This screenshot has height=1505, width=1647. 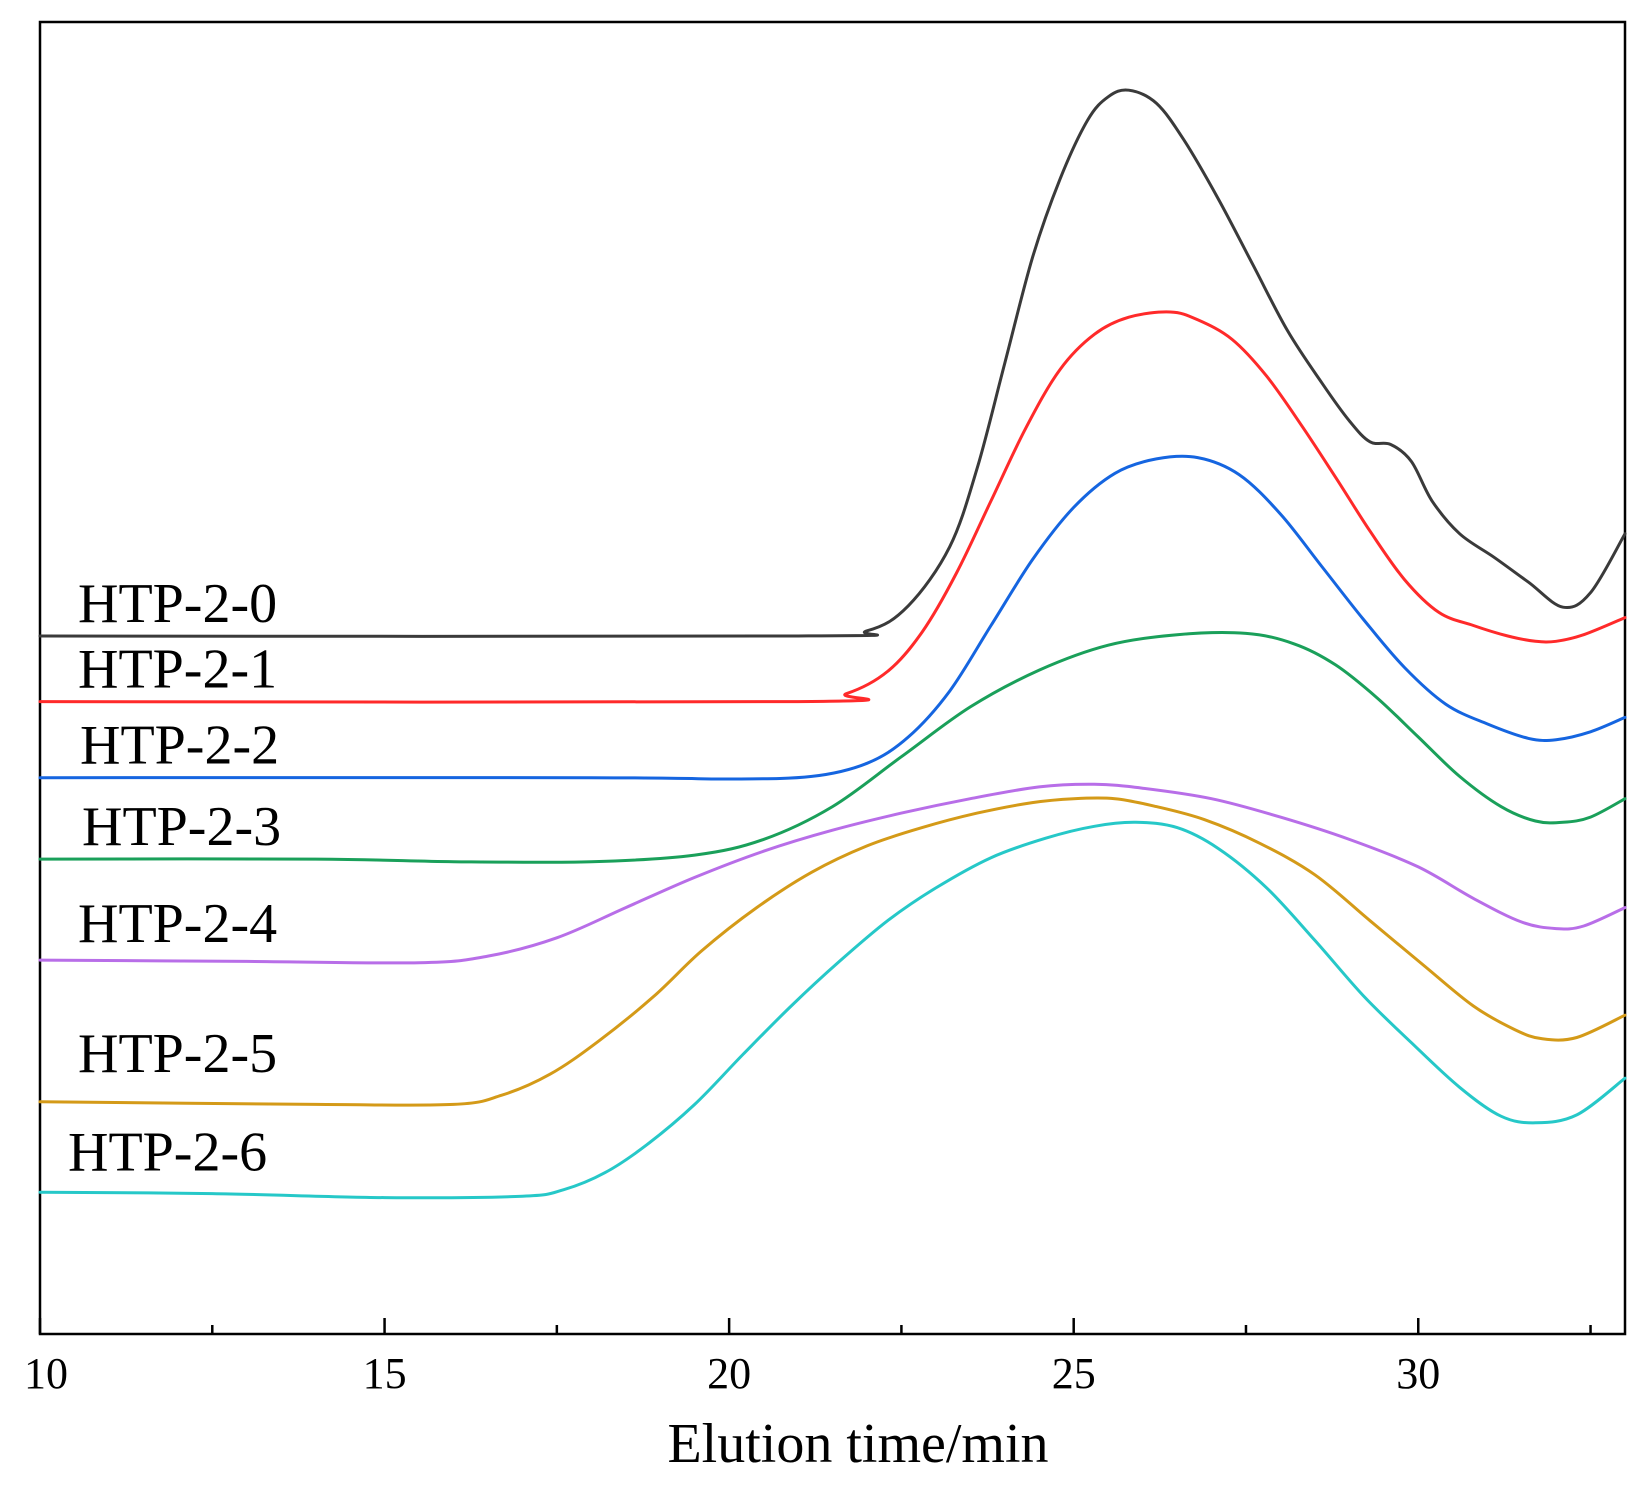 I want to click on series-label-htp-2-4: HTP-2-4, so click(x=177, y=924).